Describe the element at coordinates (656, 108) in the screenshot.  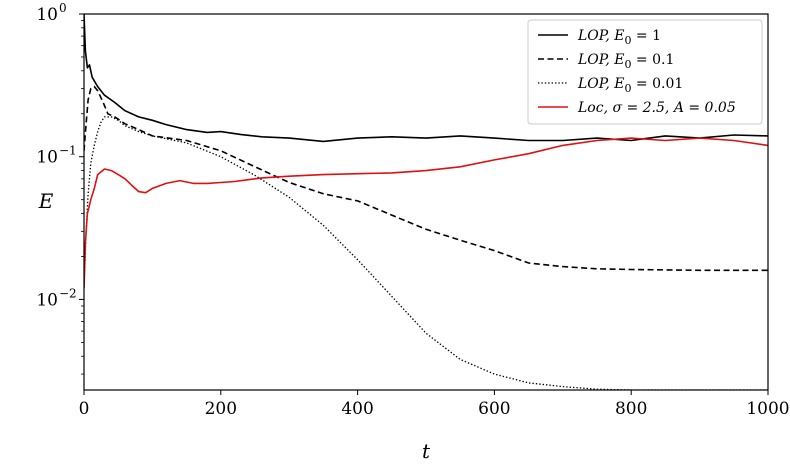
I see `legend-label-3: Loc, σ = 2.5, A = 0.05` at that location.